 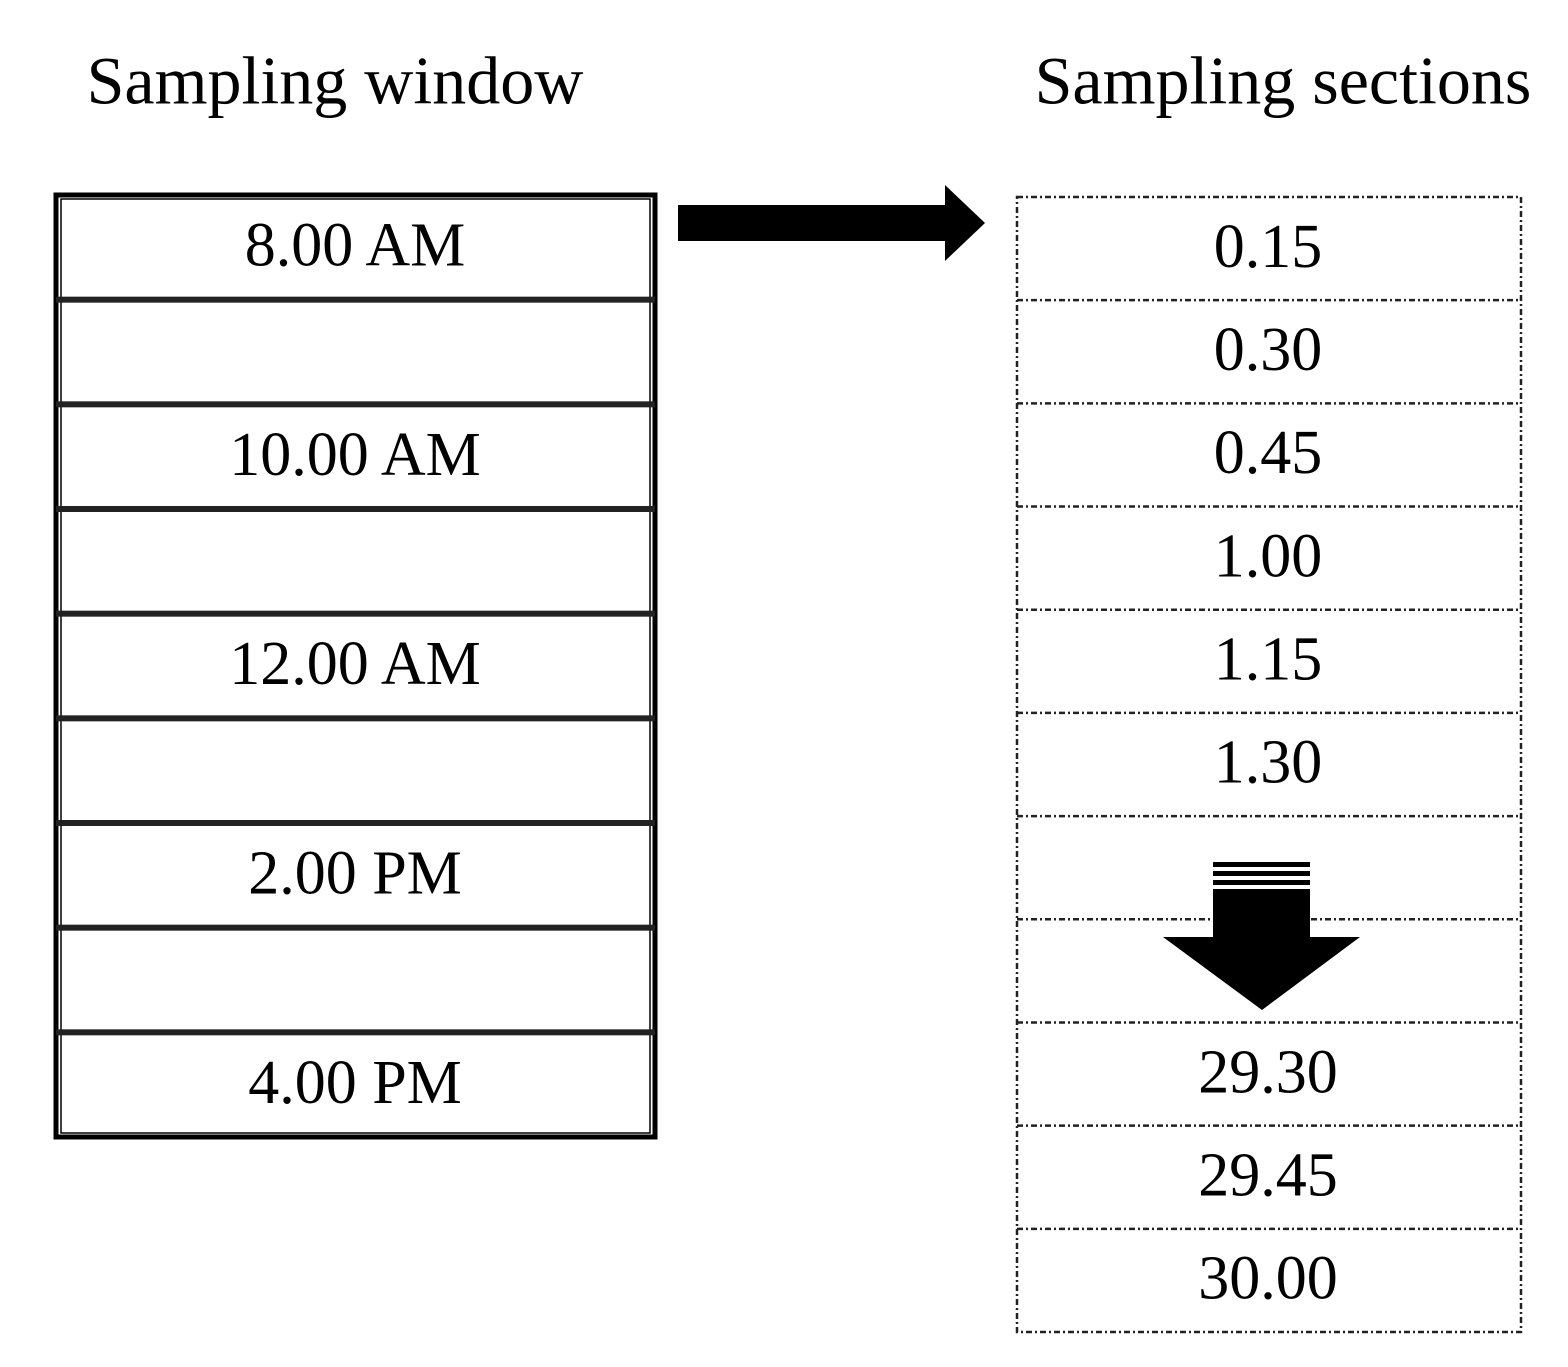 What do you see at coordinates (1268, 1279) in the screenshot?
I see `section-cell: 30.00` at bounding box center [1268, 1279].